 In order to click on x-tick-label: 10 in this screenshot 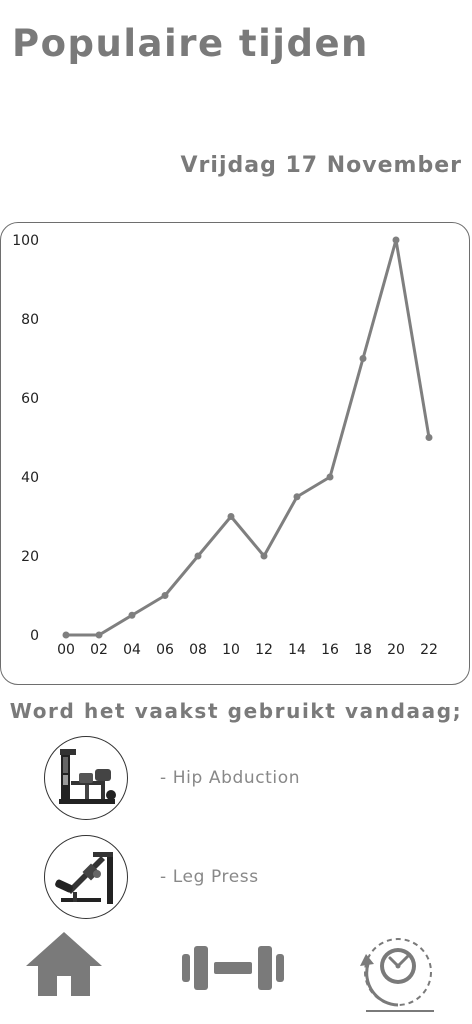, I will do `click(231, 650)`.